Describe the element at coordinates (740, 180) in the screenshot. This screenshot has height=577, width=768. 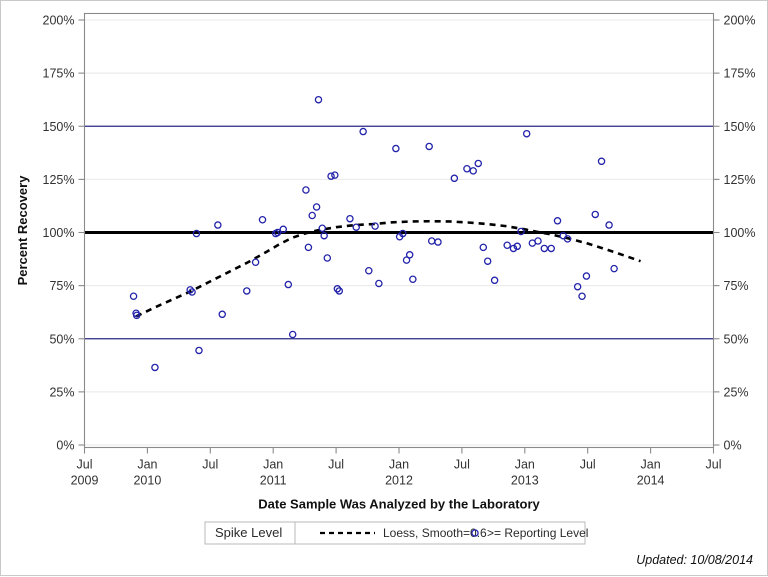
I see `y-tick-label-right: 125%` at that location.